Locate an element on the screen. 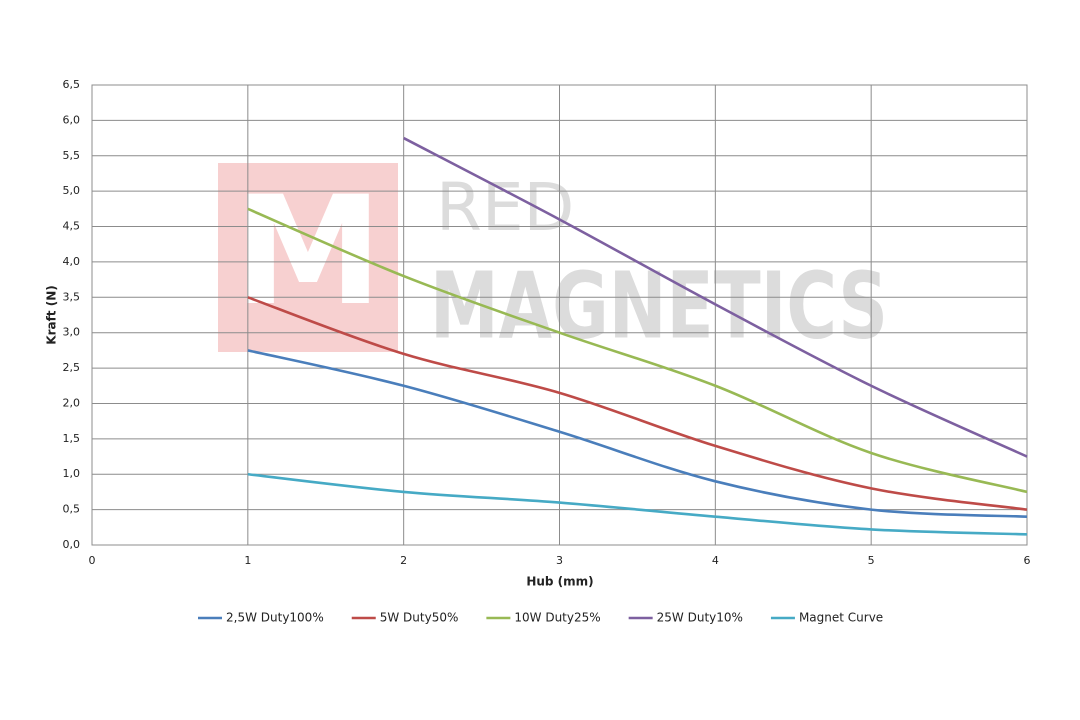 The height and width of the screenshot is (720, 1080). y-tick-label: 0,5 is located at coordinates (72, 509).